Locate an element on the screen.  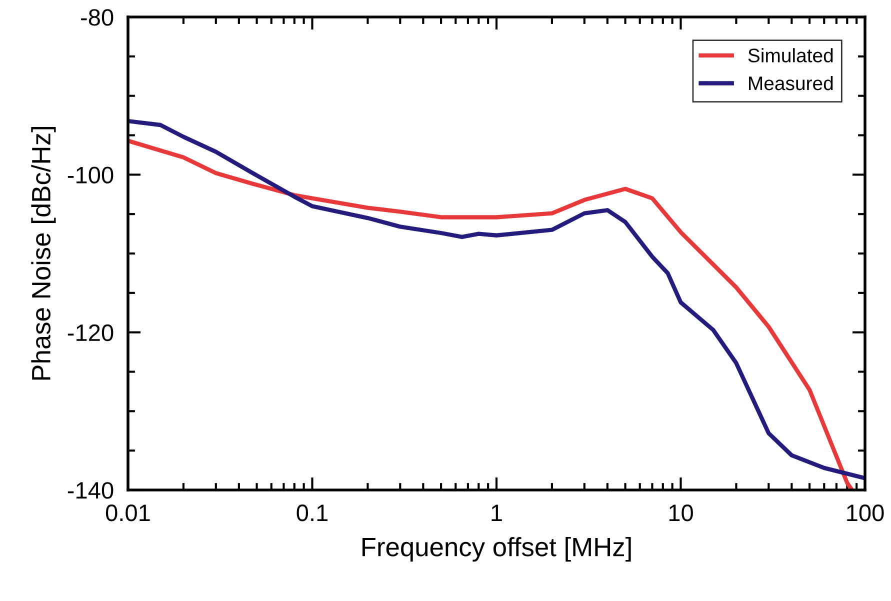
x-tick-label: 100 is located at coordinates (865, 513).